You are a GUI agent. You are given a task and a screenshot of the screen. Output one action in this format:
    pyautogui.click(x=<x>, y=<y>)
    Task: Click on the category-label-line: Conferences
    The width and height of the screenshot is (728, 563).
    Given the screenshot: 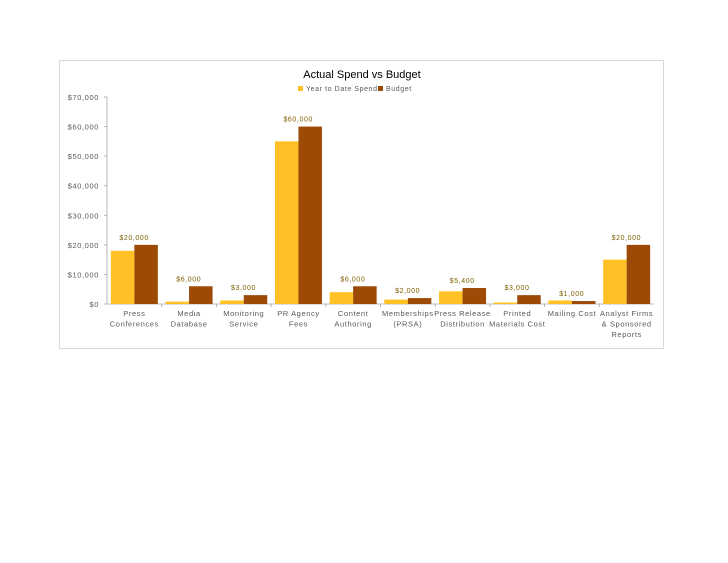 What is the action you would take?
    pyautogui.click(x=134, y=324)
    